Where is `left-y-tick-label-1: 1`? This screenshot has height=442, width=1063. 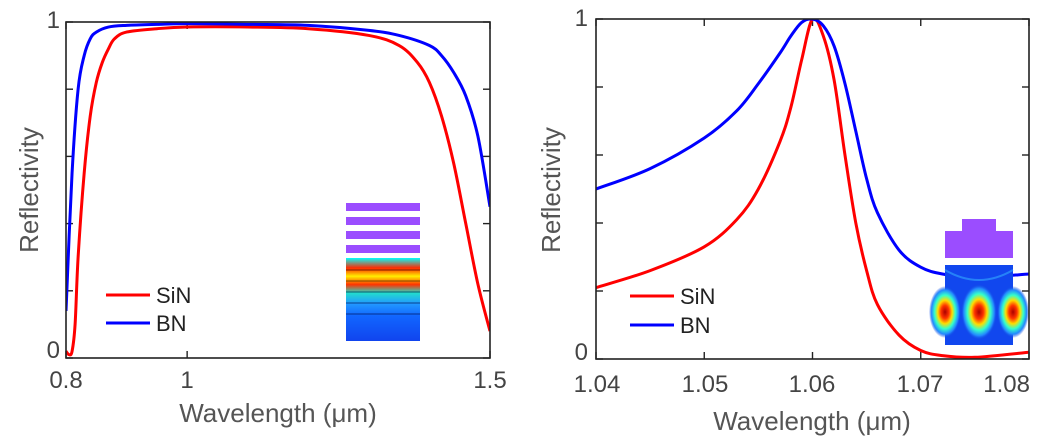
left-y-tick-label-1: 1 is located at coordinates (53, 20).